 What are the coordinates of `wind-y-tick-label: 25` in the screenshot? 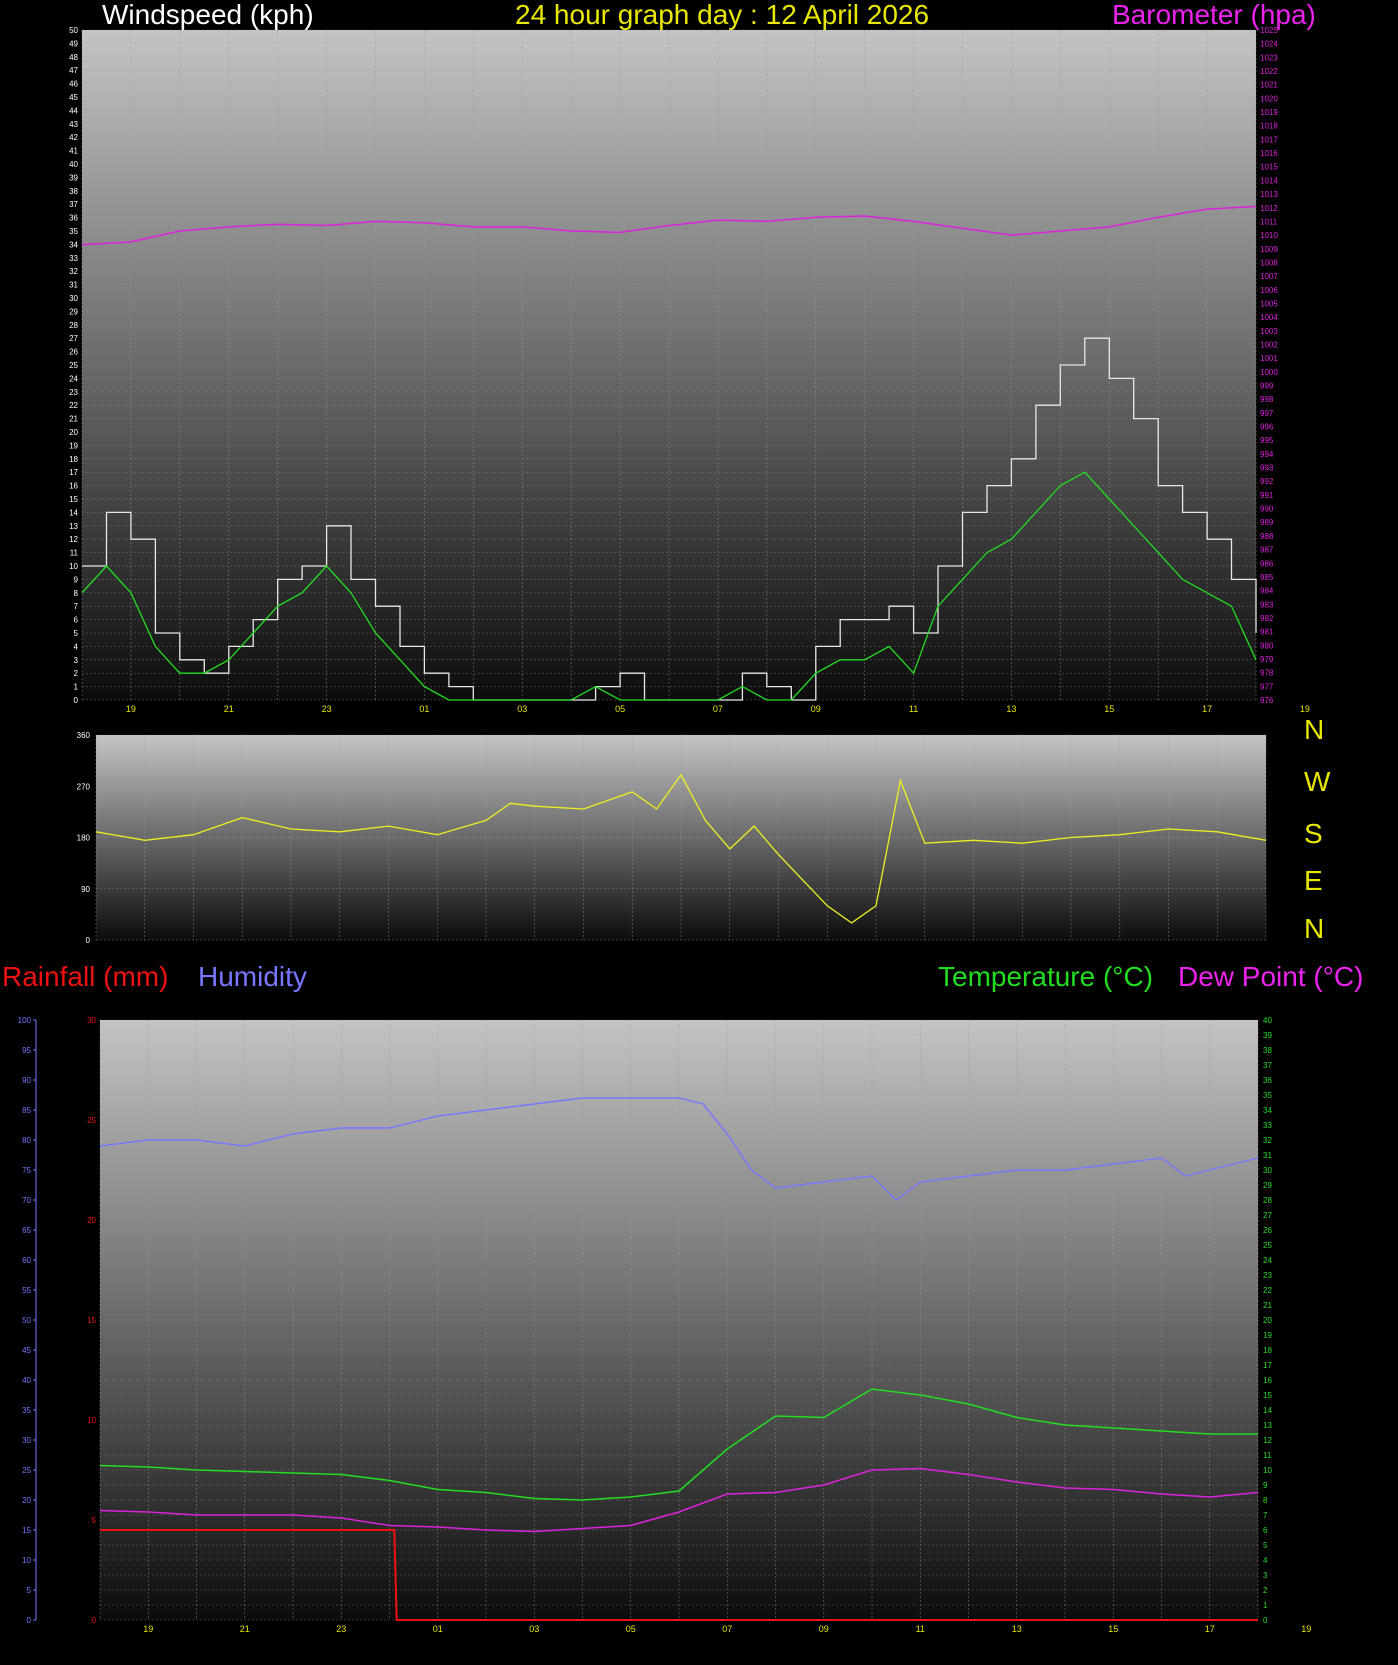 It's located at (73, 365).